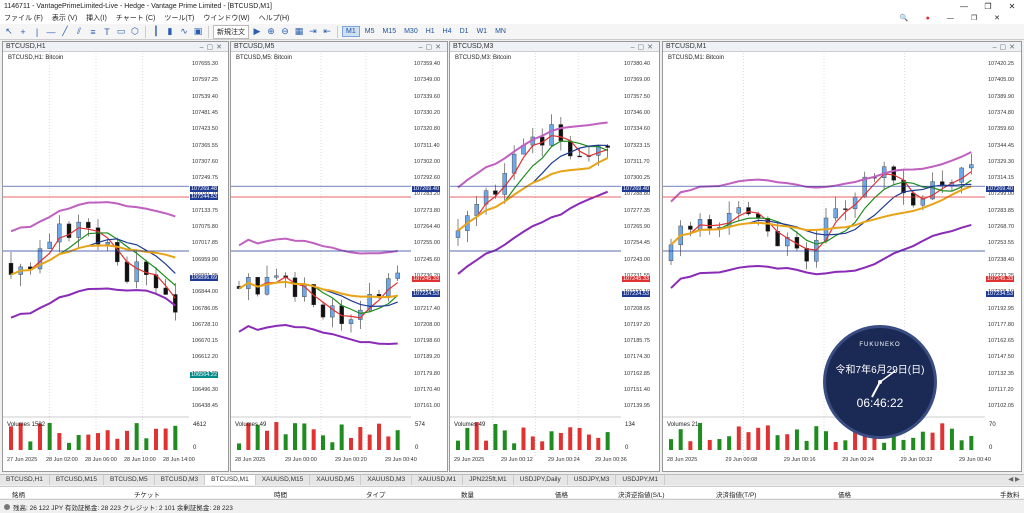 This screenshot has height=513, width=1024. What do you see at coordinates (274, 18) in the screenshot?
I see `menu-help: ヘルプ(H)` at bounding box center [274, 18].